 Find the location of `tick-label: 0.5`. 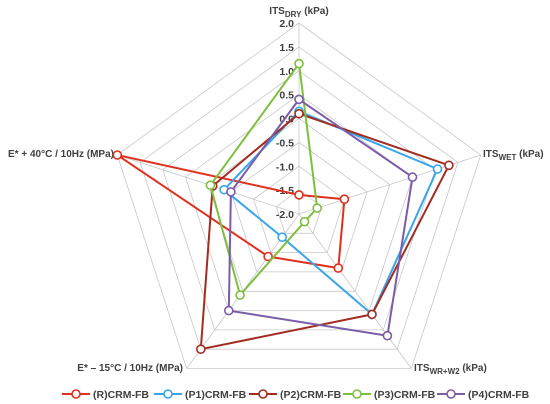

tick-label: 0.5 is located at coordinates (286, 96).